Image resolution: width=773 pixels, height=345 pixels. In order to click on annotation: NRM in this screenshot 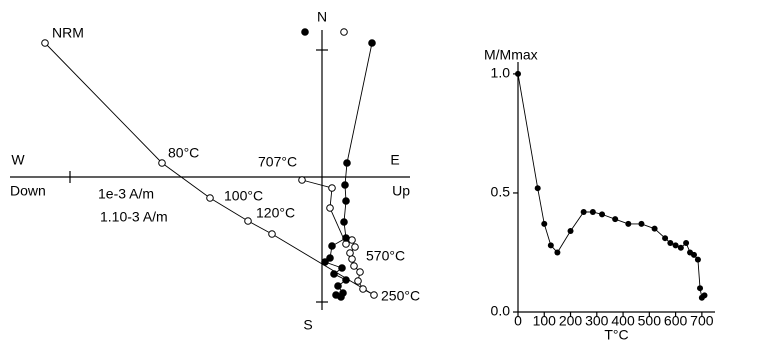, I will do `click(68, 33)`.